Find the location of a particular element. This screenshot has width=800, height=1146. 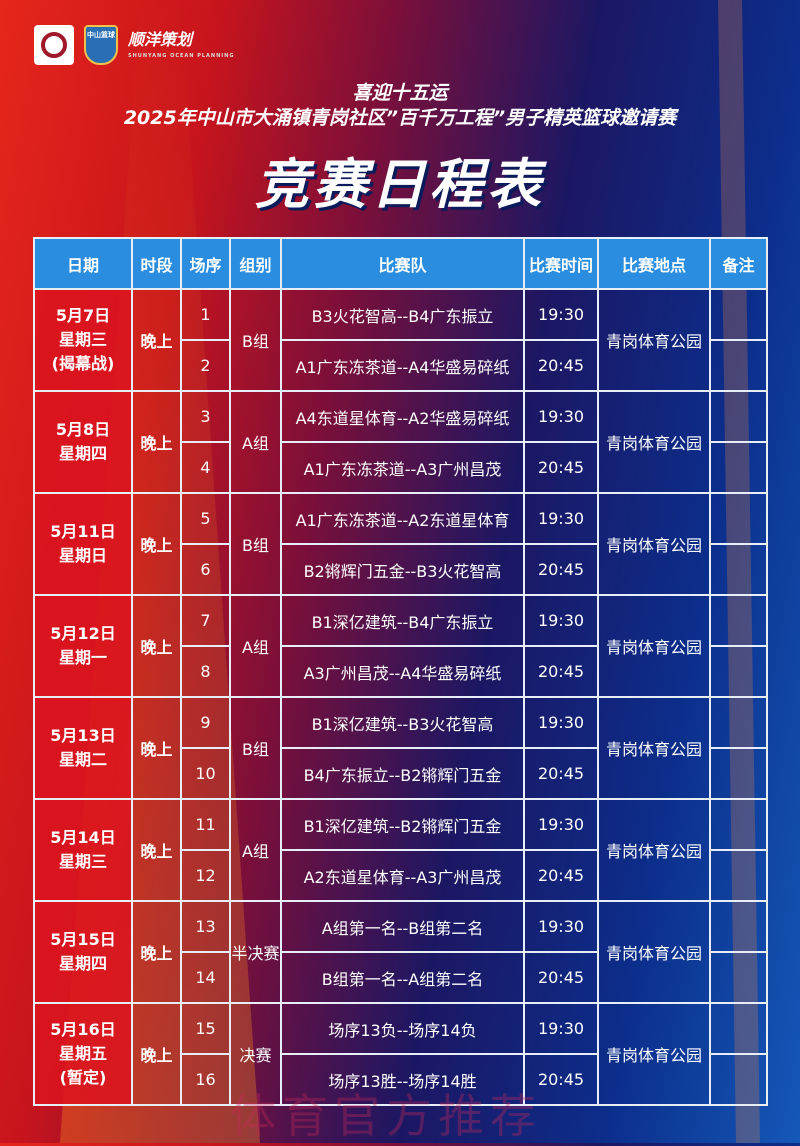

shunyang-logo: 顺洋策划 SHUNYANG OCEAN PLANNING is located at coordinates (181, 44).